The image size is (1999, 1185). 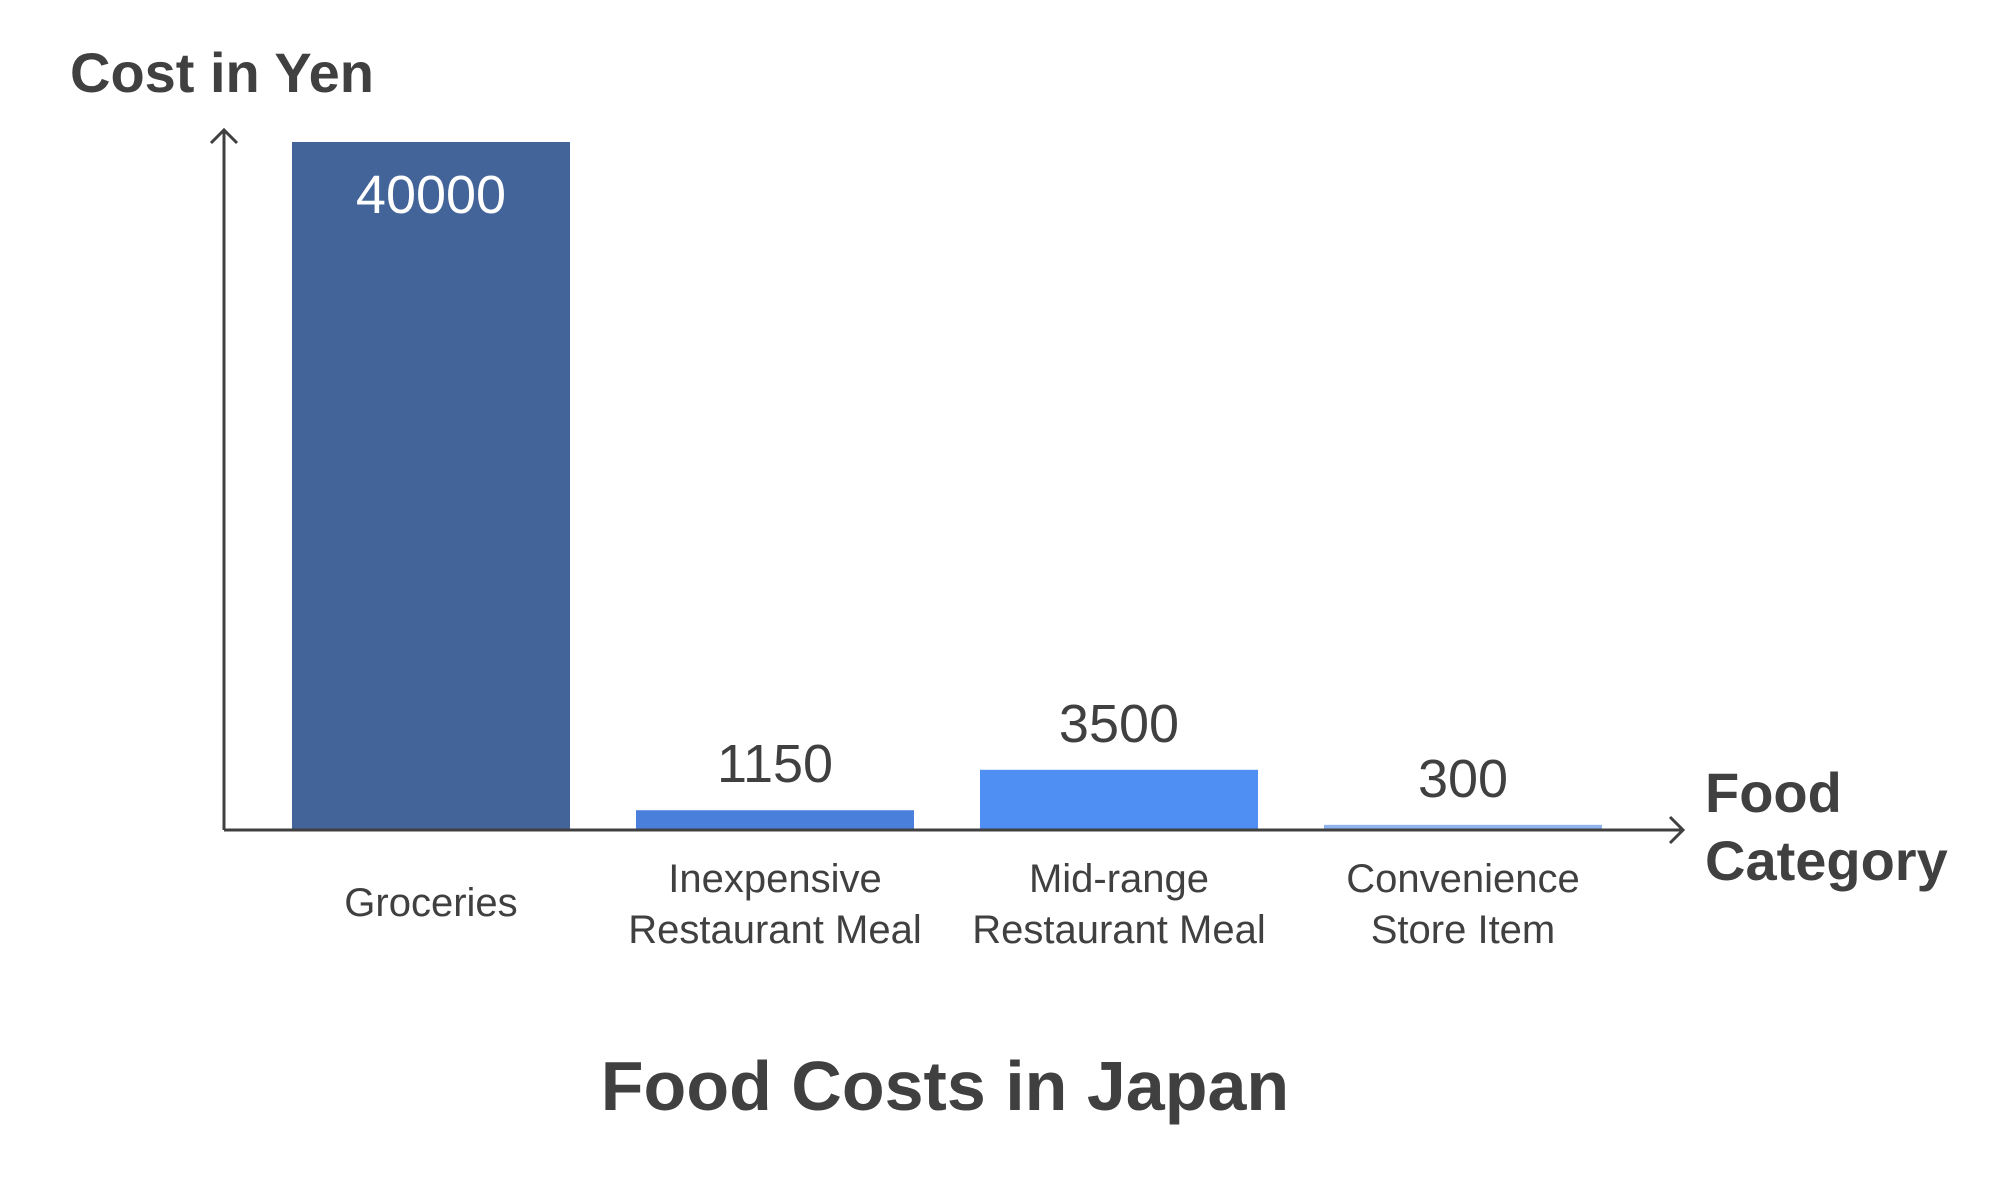 What do you see at coordinates (774, 930) in the screenshot?
I see `category-label-1-line-2: Restaurant Meal` at bounding box center [774, 930].